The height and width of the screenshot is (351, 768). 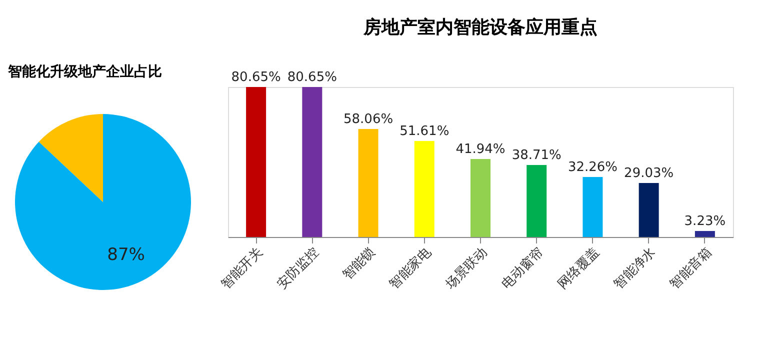 I want to click on data-label: 32.26%, so click(x=593, y=167).